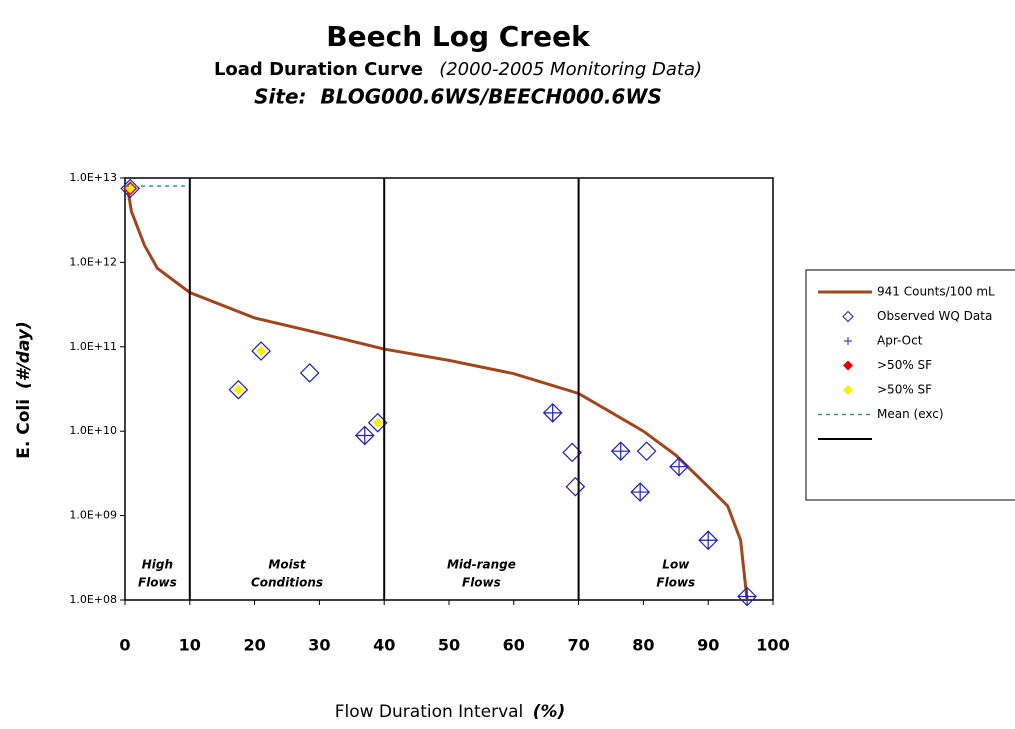 This screenshot has height=729, width=1015. I want to click on zone-label: Low, so click(676, 565).